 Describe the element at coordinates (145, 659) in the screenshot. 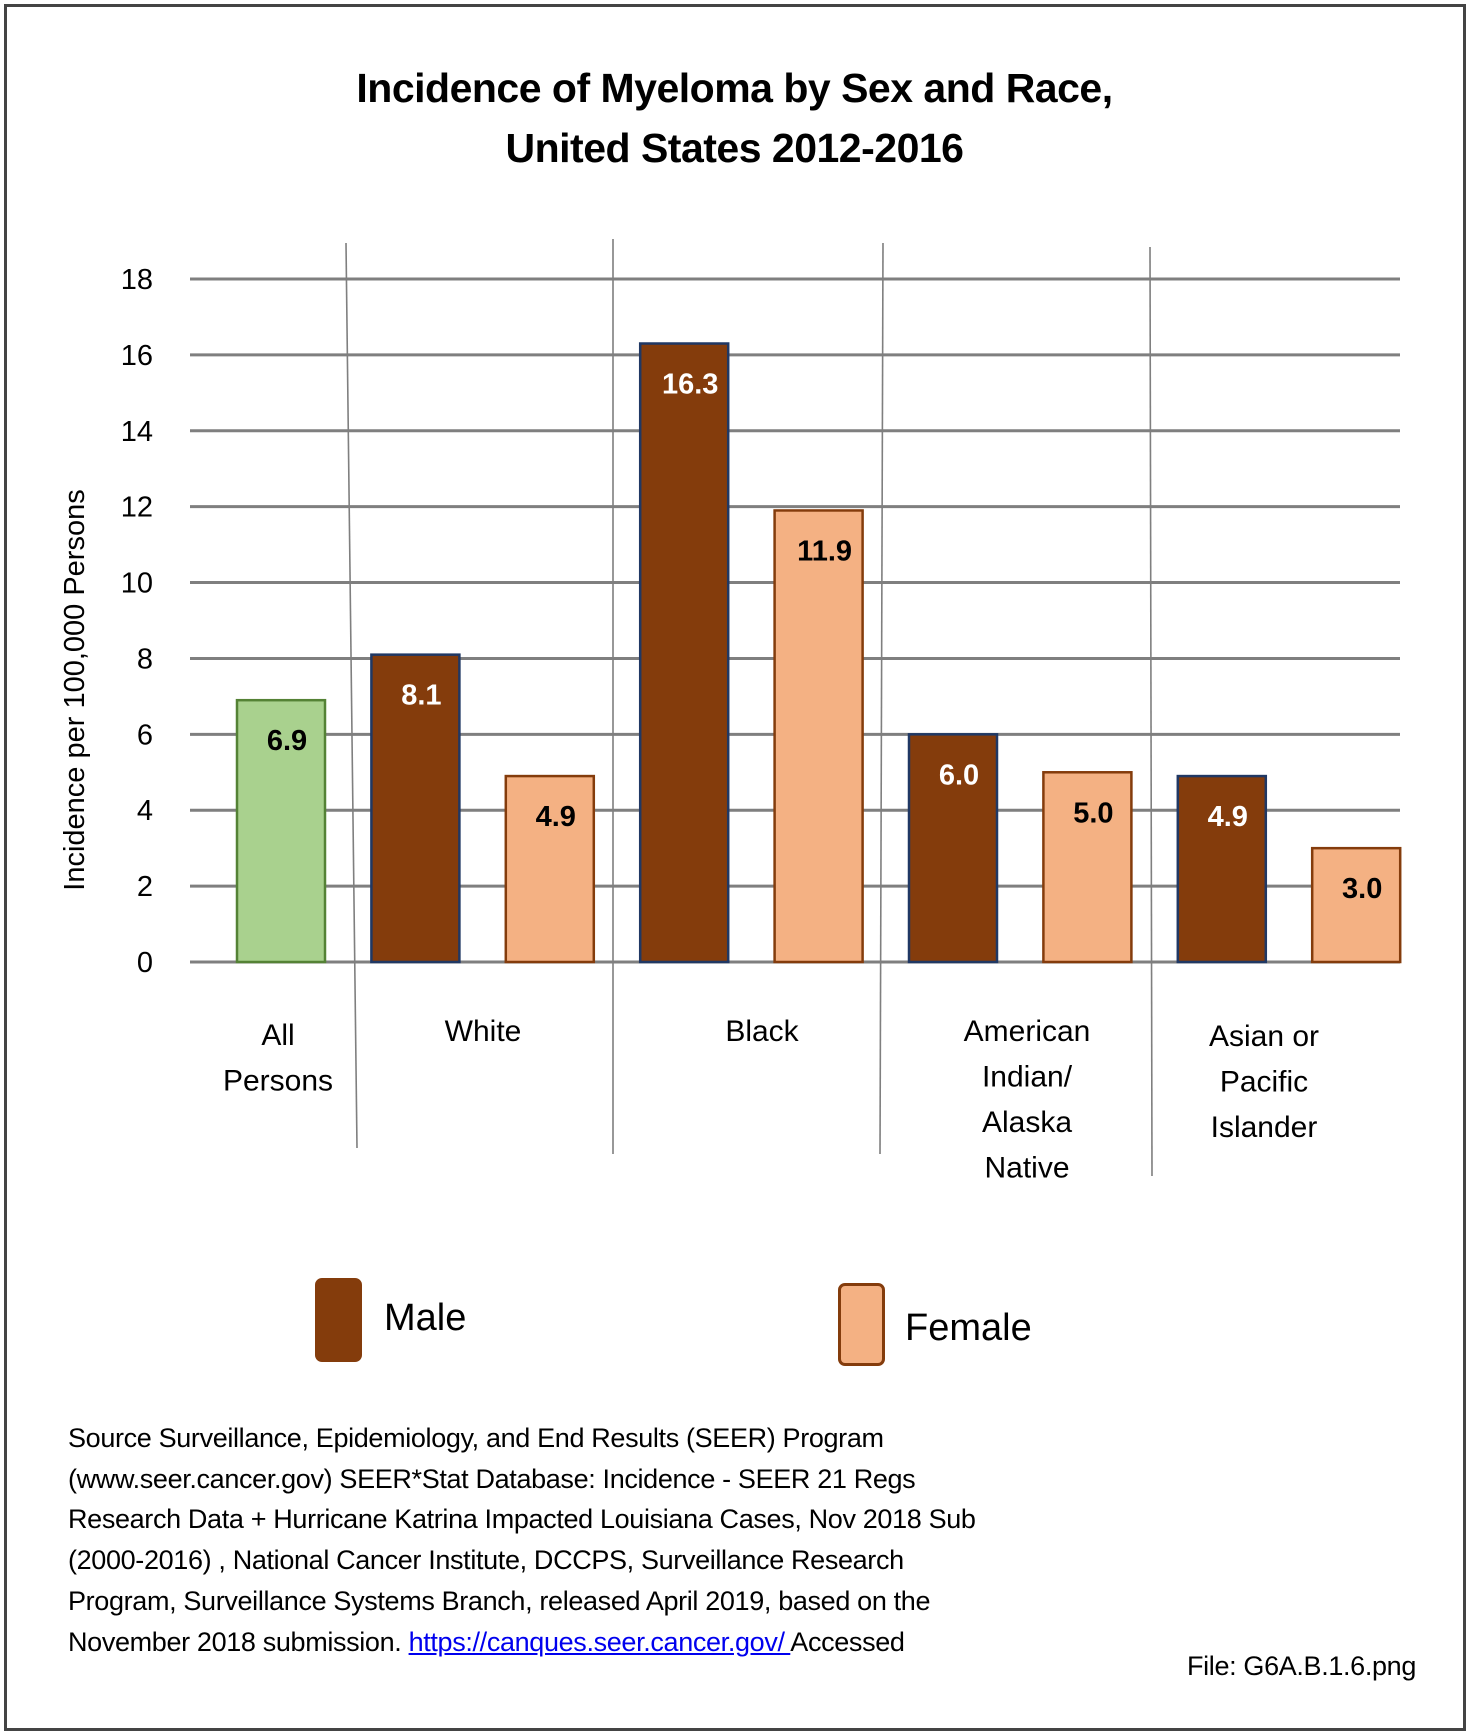

I see `y-tick-label: 8` at that location.